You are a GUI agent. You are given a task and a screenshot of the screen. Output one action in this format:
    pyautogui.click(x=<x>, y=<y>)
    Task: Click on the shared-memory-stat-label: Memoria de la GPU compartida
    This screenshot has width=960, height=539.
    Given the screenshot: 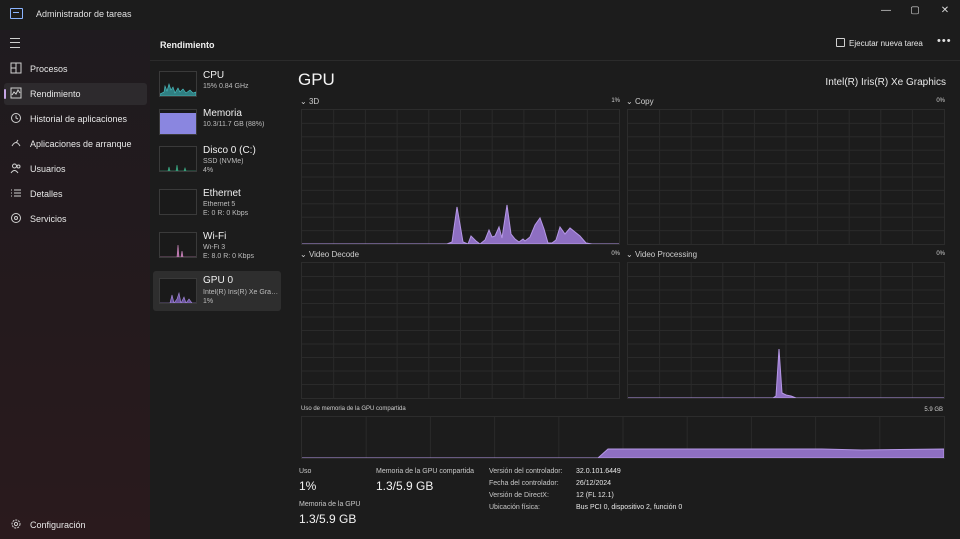 What is the action you would take?
    pyautogui.click(x=425, y=471)
    